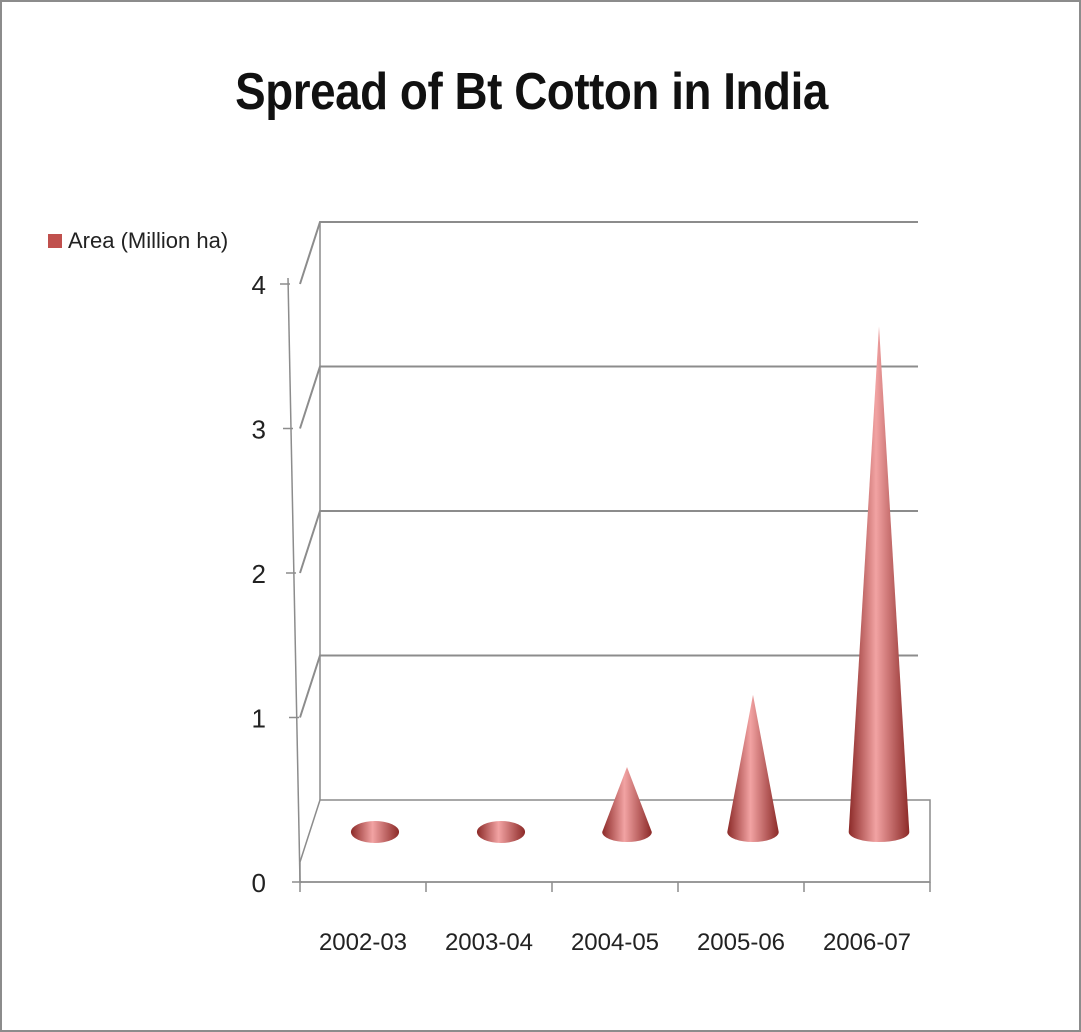 This screenshot has width=1081, height=1032. Describe the element at coordinates (615, 942) in the screenshot. I see `x-tick-label: 2004-05` at that location.